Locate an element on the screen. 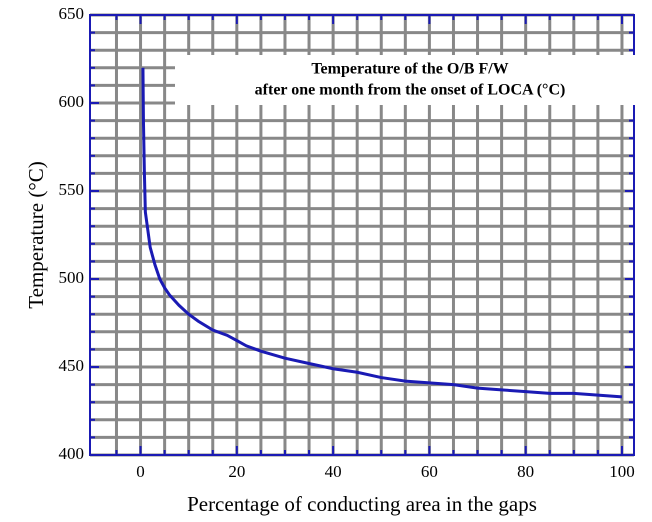 Image resolution: width=652 pixels, height=522 pixels. x-tick-label: 80 is located at coordinates (525, 471).